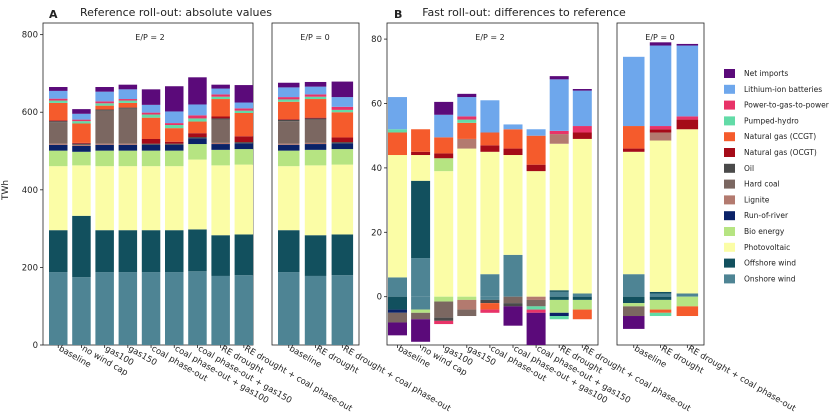 The height and width of the screenshot is (415, 830). What do you see at coordinates (659, 37) in the screenshot?
I see `panel-b-ep0-label: E/P = 0` at bounding box center [659, 37].